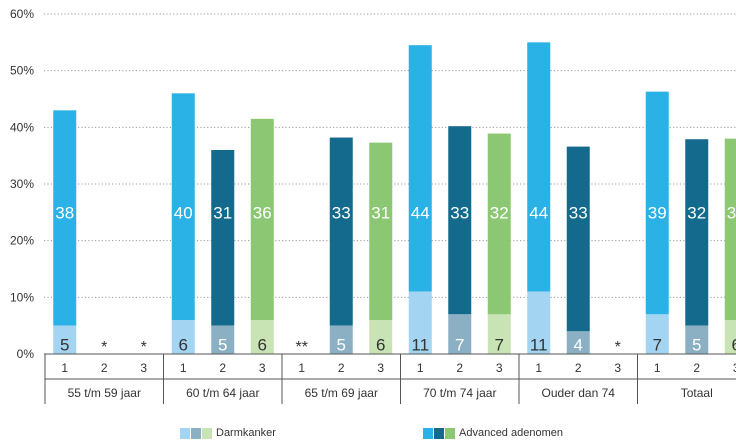  Describe the element at coordinates (511, 433) in the screenshot. I see `legend-label-adenomen: Advanced adenomen` at that location.